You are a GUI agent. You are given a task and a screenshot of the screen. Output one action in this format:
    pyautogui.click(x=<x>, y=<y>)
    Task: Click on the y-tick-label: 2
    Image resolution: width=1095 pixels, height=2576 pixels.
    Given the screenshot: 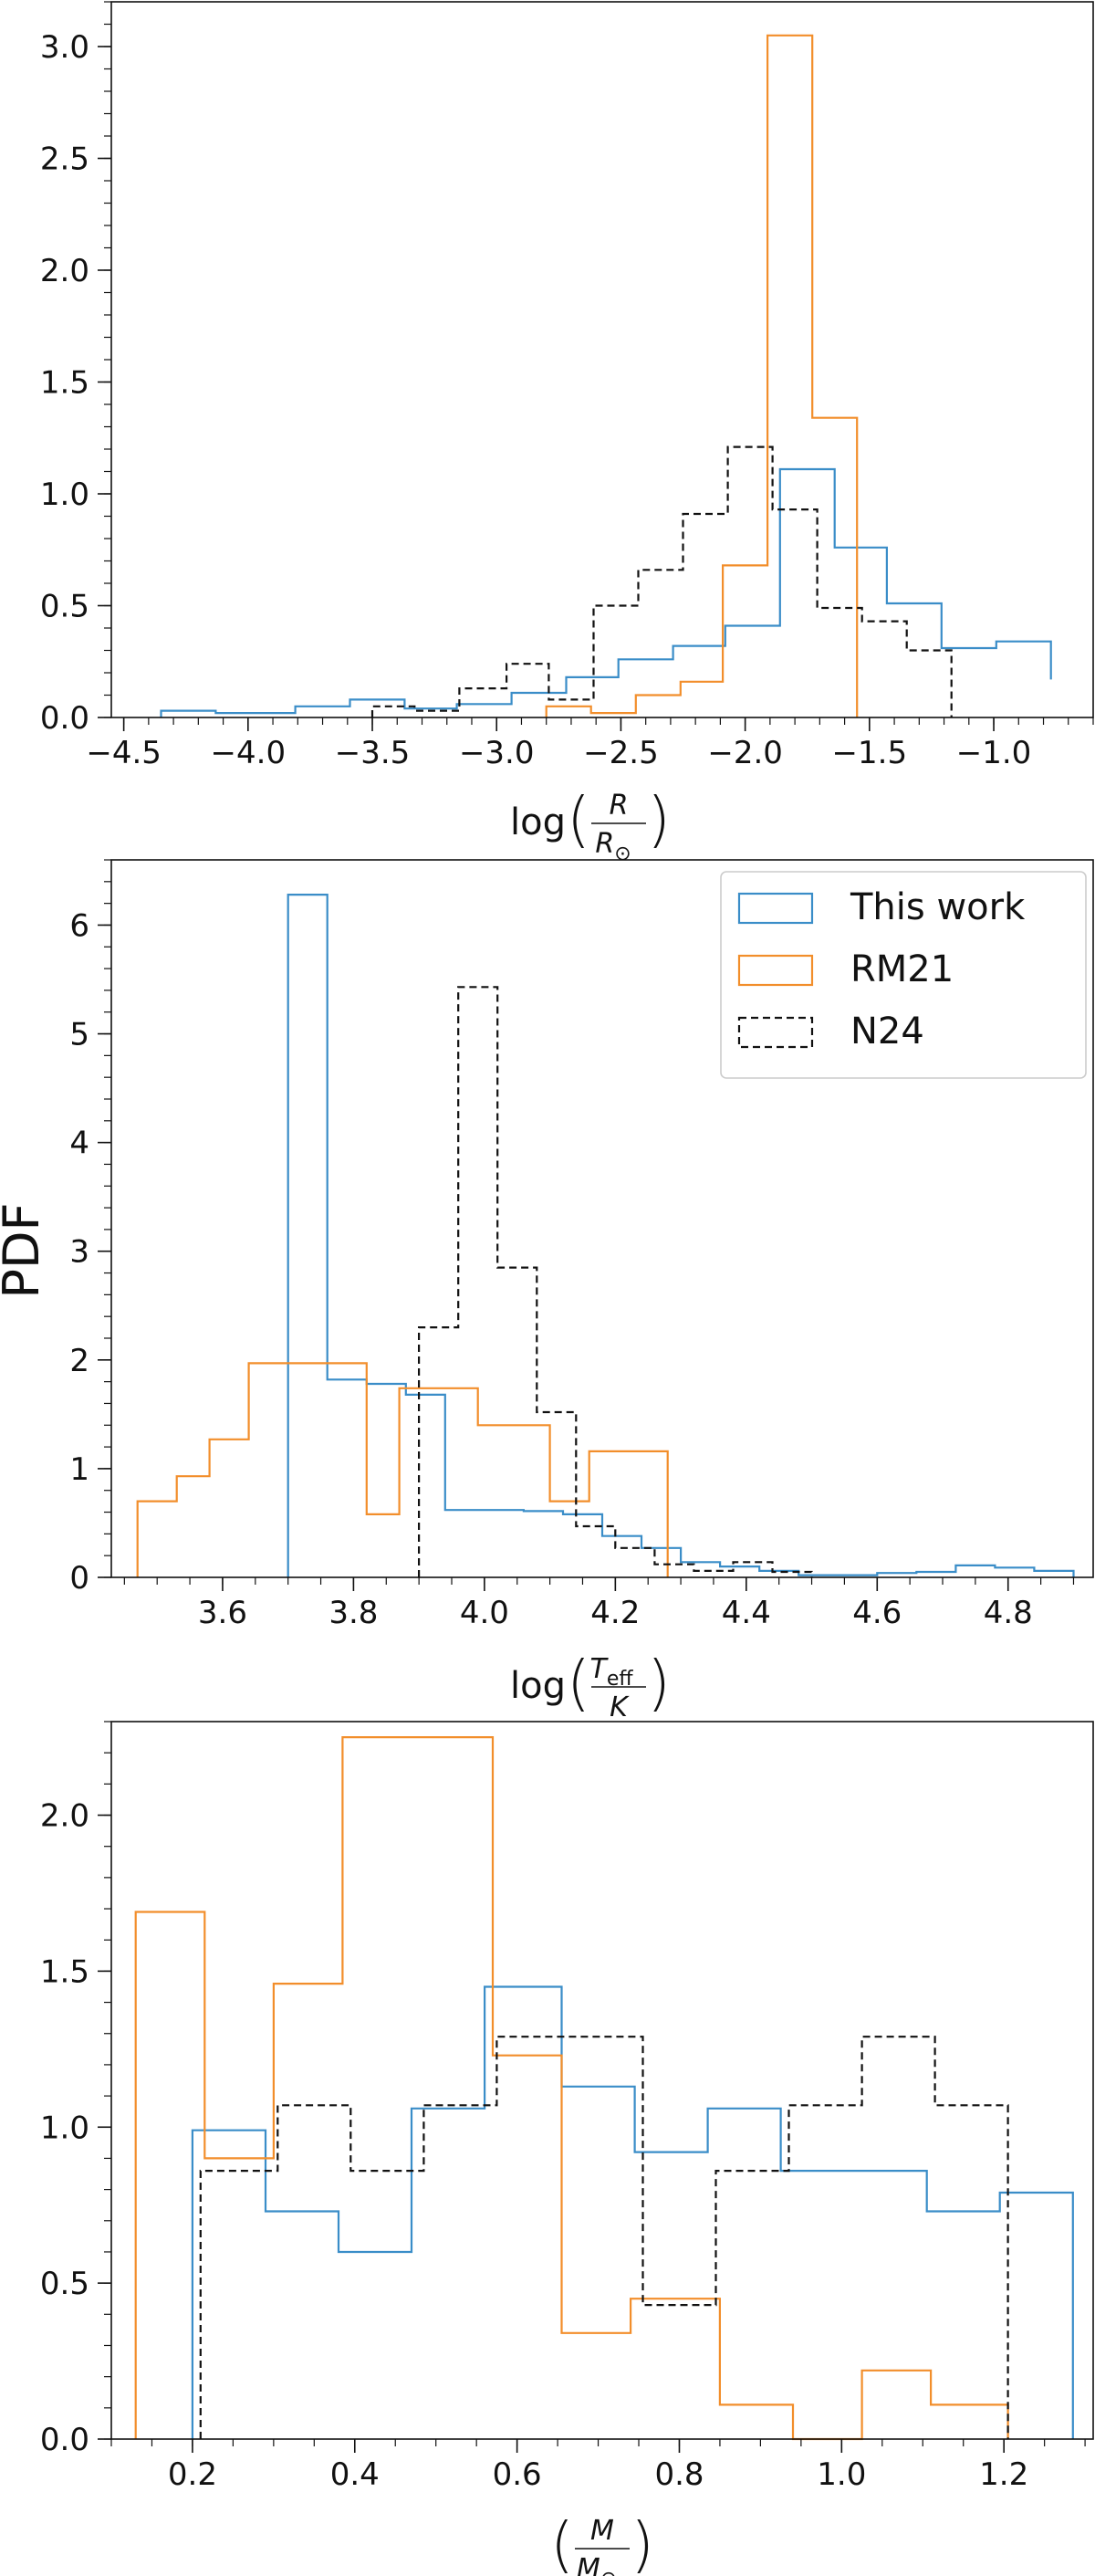 What is the action you would take?
    pyautogui.click(x=79, y=1361)
    